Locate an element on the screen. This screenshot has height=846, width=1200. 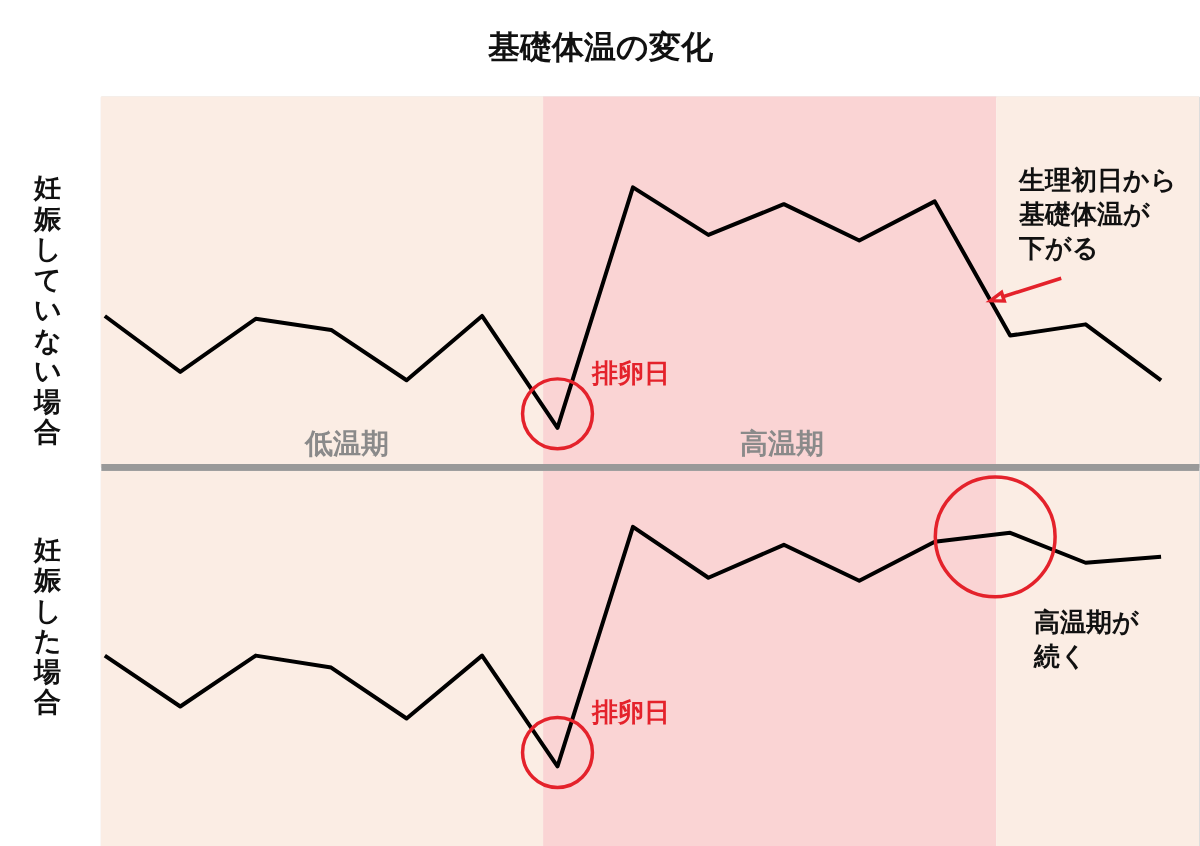
annotation: 高温期が続く is located at coordinates (1087, 638).